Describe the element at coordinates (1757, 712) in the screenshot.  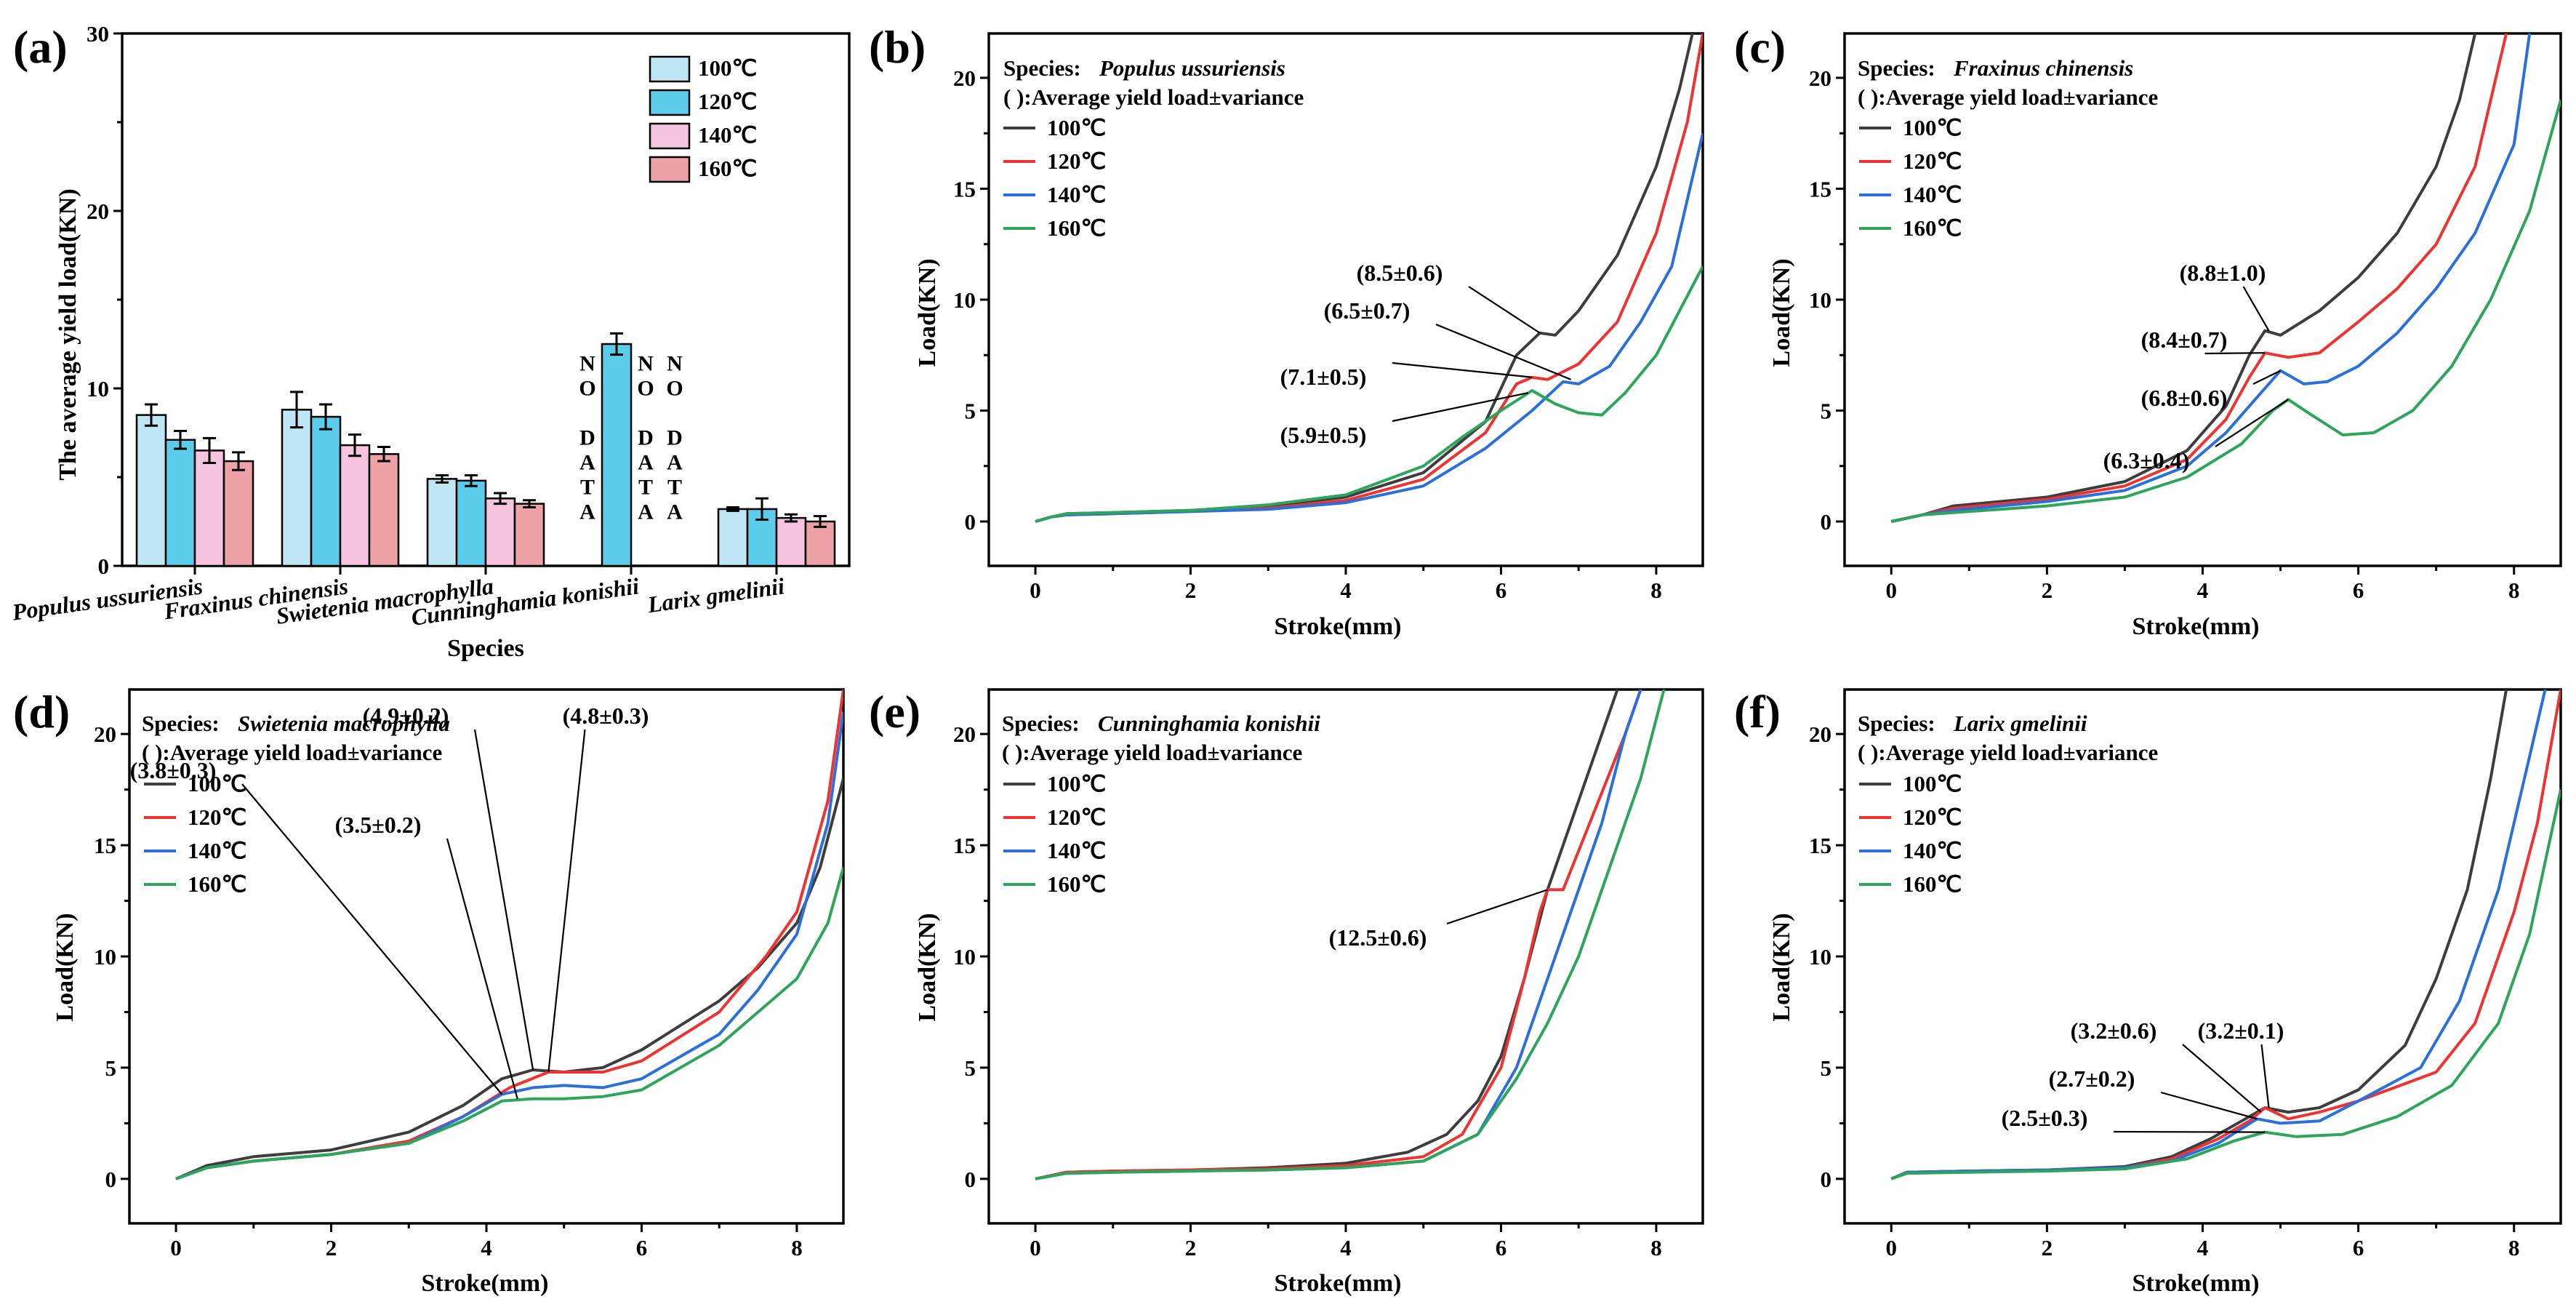
I see `panel-f-letter: (f)` at that location.